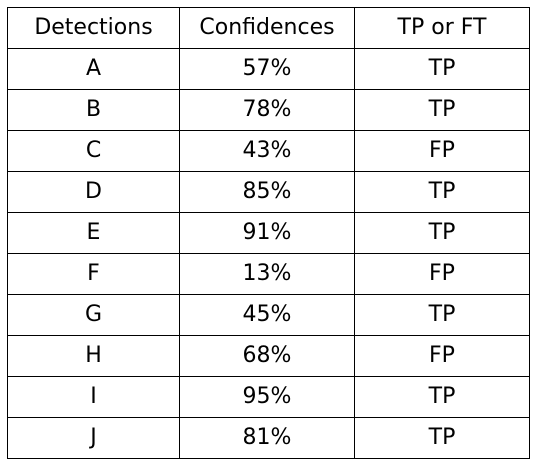 The height and width of the screenshot is (469, 535). I want to click on header-confidences: Confidences, so click(267, 28).